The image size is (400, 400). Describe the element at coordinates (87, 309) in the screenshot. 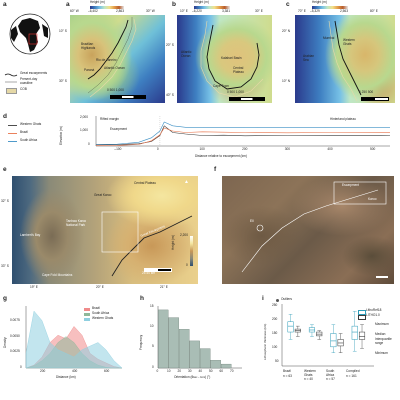

I see `panel-g-legend-brazil-swatch` at that location.